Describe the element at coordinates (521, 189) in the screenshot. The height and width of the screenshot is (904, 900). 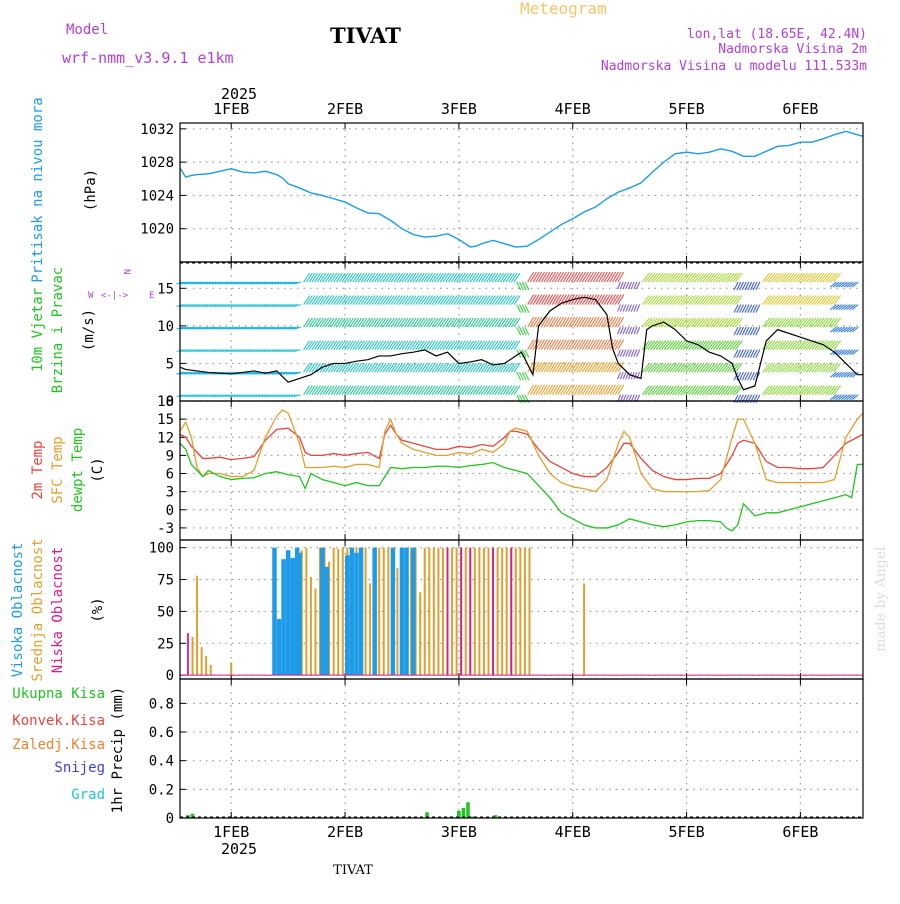
I see `pressure-line` at that location.